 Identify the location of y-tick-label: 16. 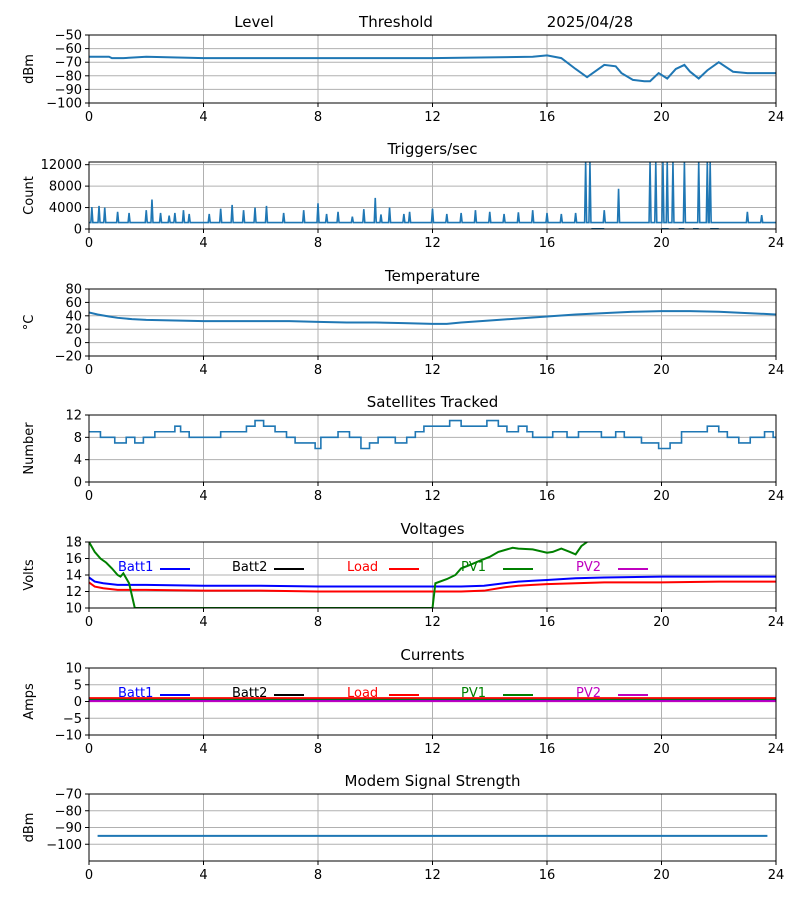
(73, 559).